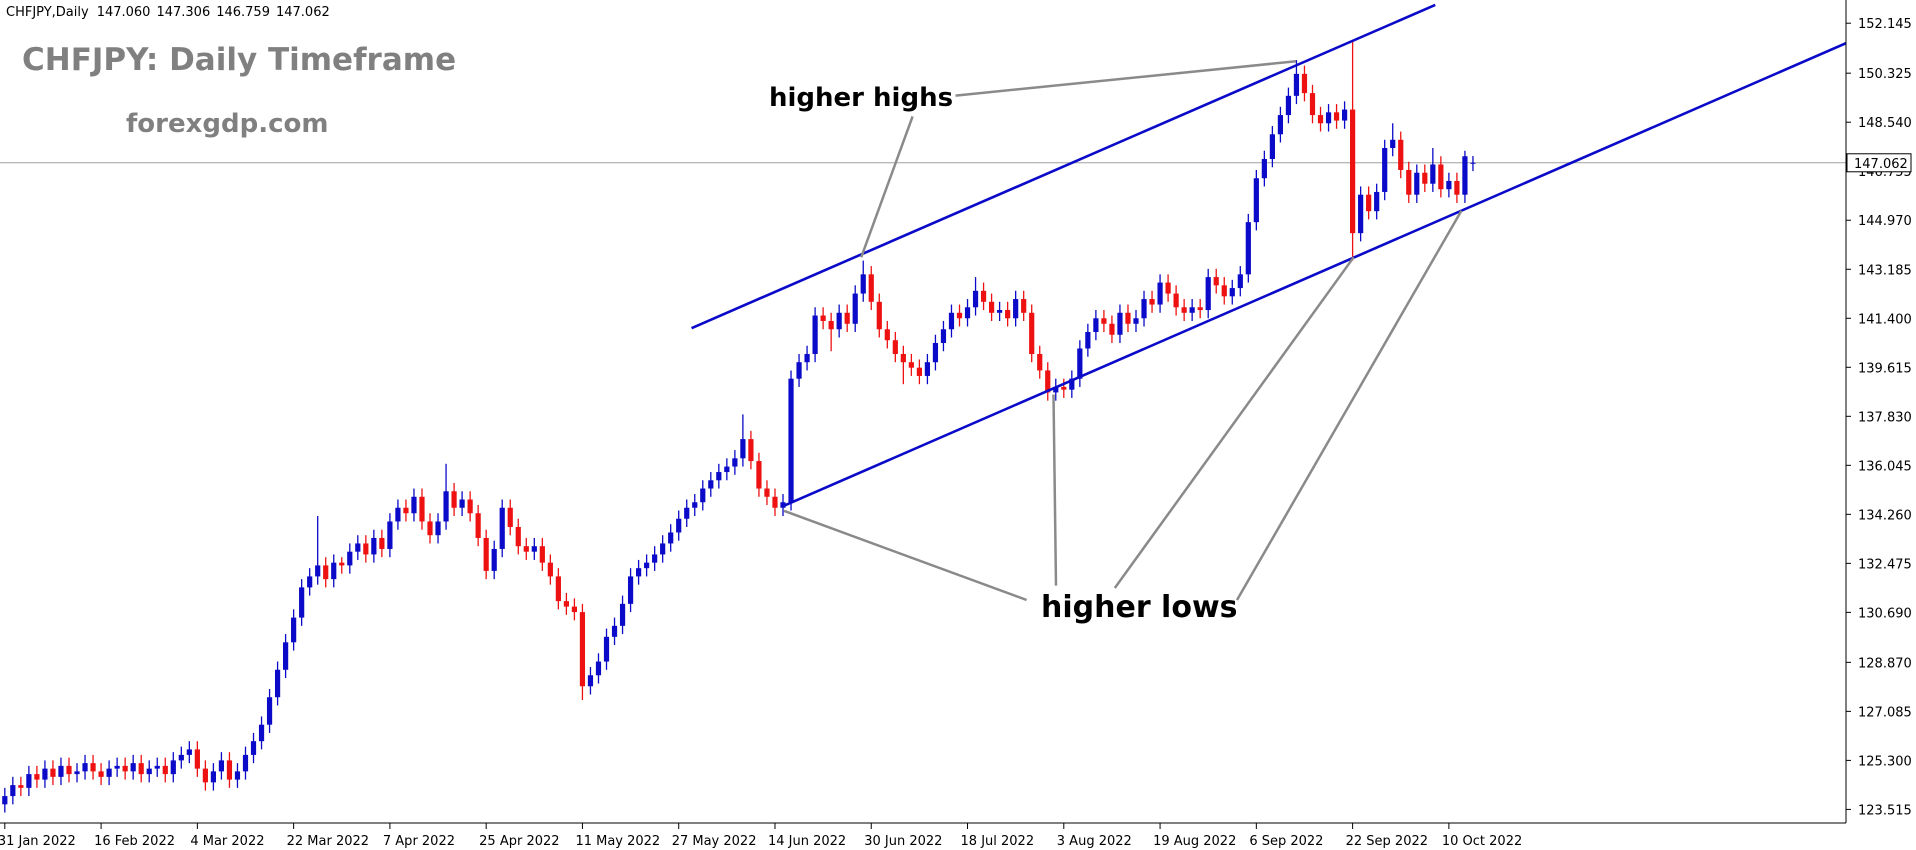 The width and height of the screenshot is (1916, 850). I want to click on x-tick-label: 18 Jul 2022, so click(998, 841).